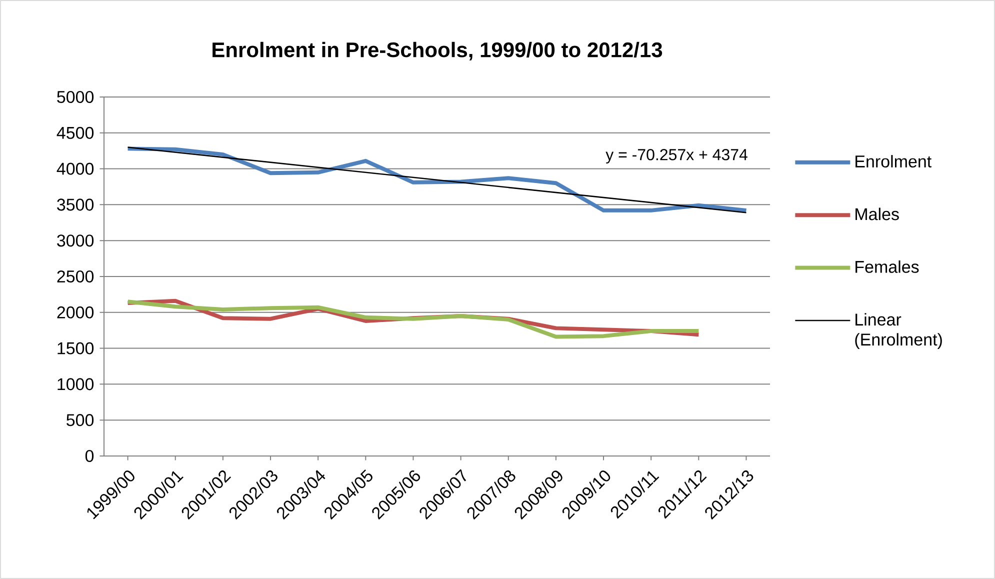  I want to click on legend-label: Enrolment, so click(894, 161).